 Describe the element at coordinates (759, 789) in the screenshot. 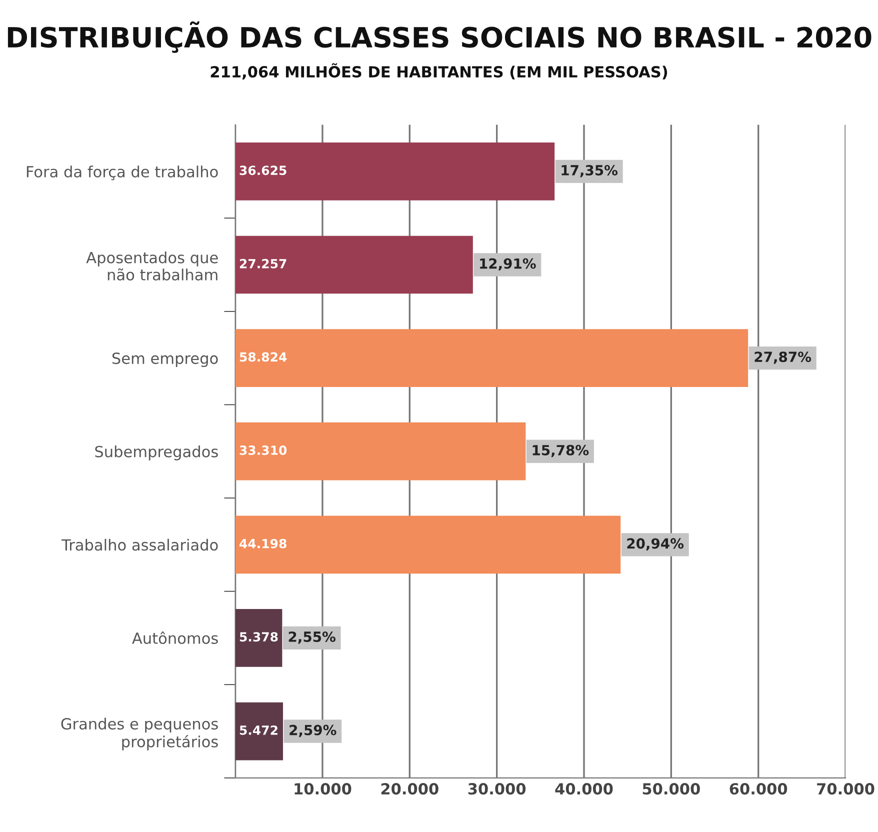

I see `x-tick-label: 60.000` at that location.